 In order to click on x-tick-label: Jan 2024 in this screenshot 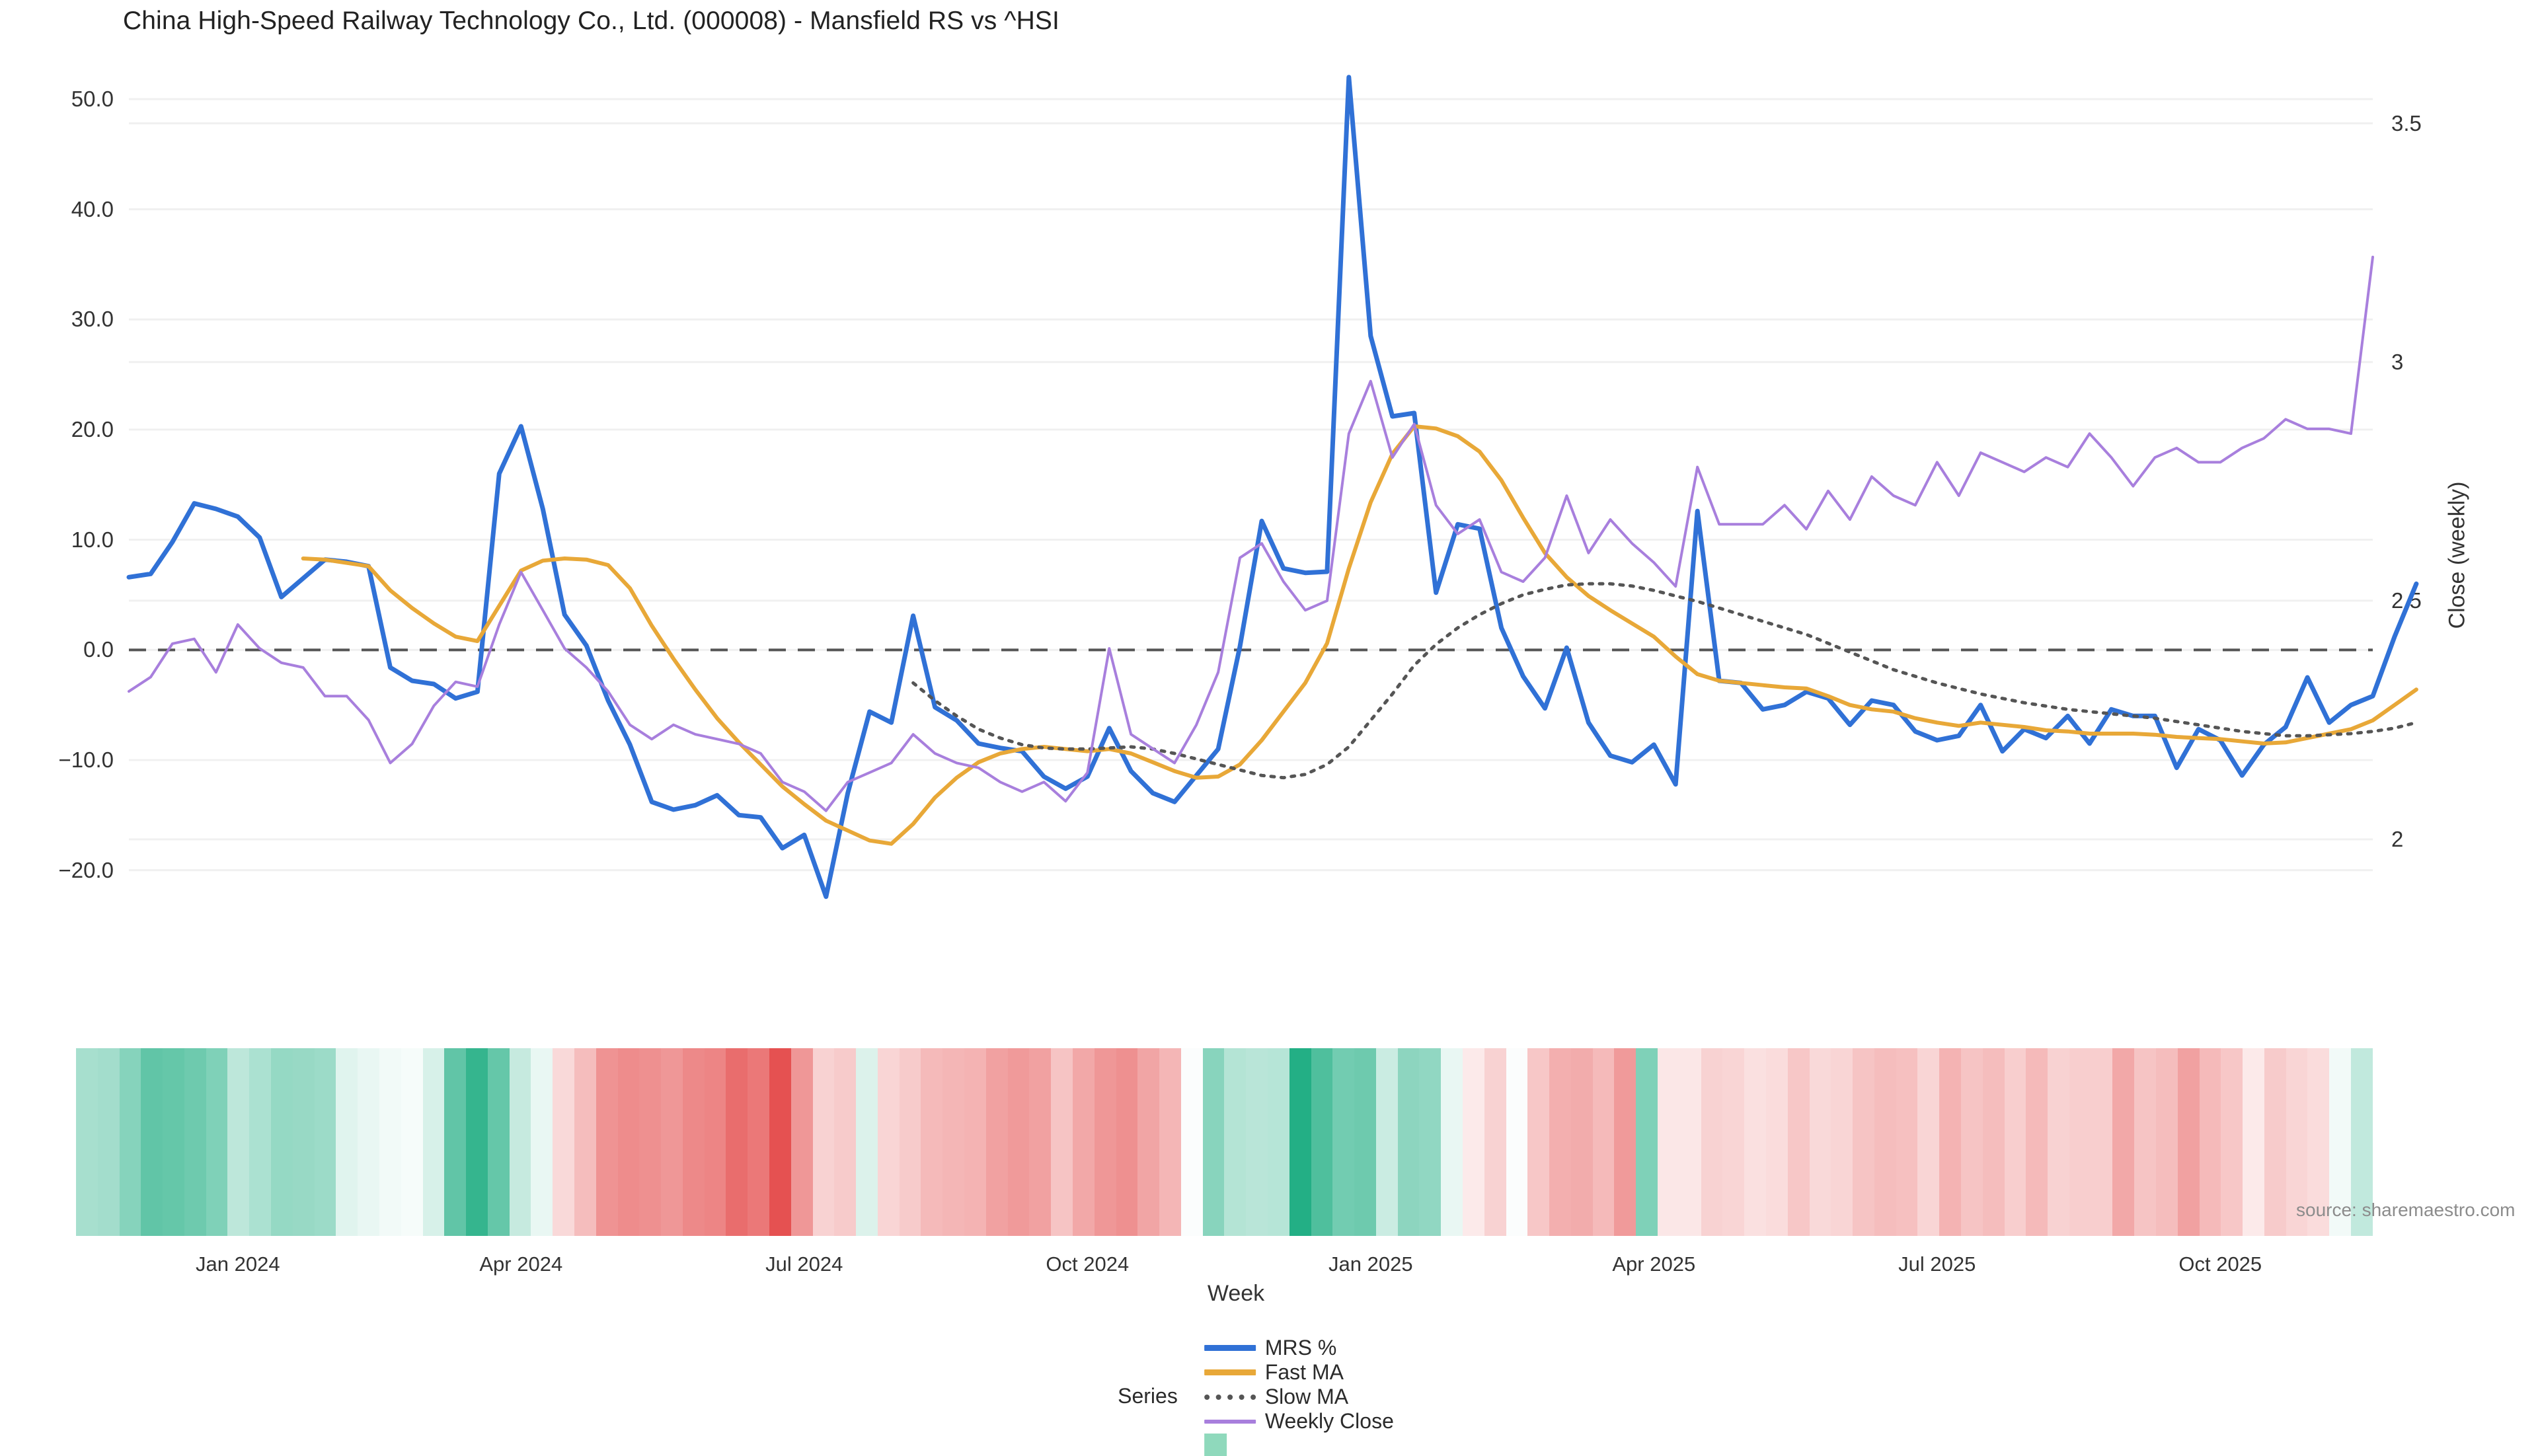, I will do `click(238, 1264)`.